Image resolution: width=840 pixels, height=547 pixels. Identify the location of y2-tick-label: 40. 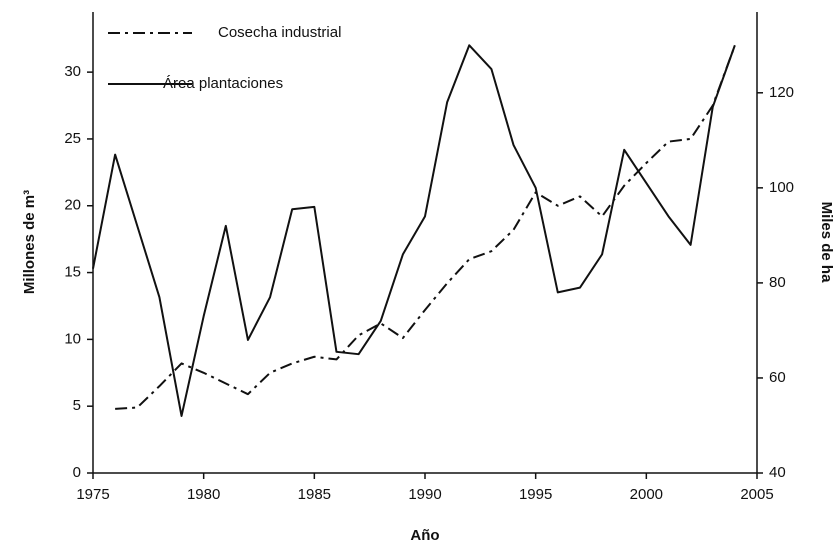
(777, 472).